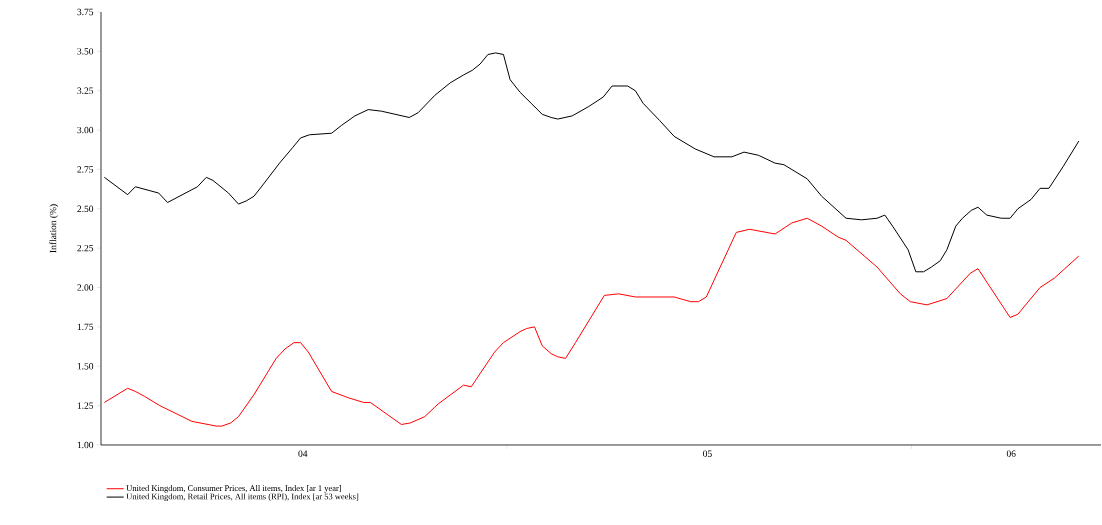 This screenshot has width=1102, height=525. What do you see at coordinates (85, 209) in the screenshot?
I see `y-tick-label: 2.50` at bounding box center [85, 209].